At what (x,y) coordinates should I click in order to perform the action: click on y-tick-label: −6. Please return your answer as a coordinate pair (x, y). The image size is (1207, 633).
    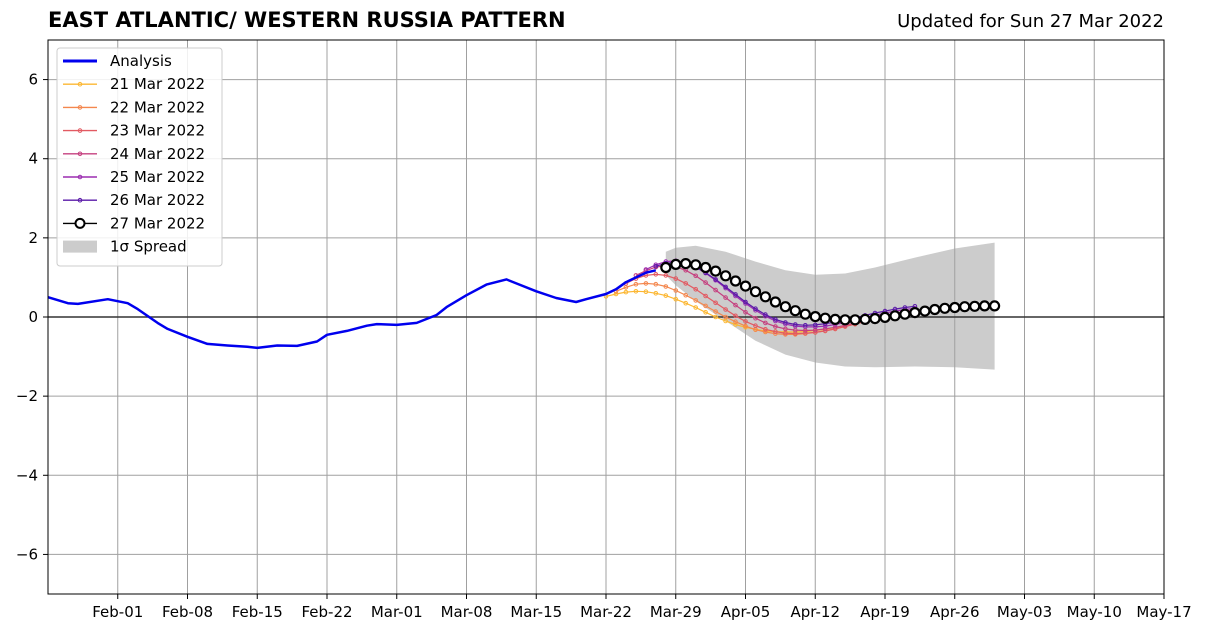
    Looking at the image, I should click on (27, 554).